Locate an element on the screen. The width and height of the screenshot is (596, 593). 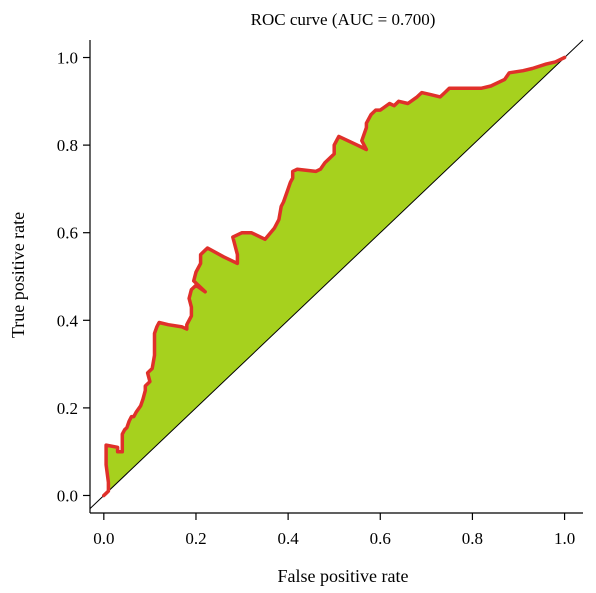
x-axis-title: False positive rate is located at coordinates (343, 576).